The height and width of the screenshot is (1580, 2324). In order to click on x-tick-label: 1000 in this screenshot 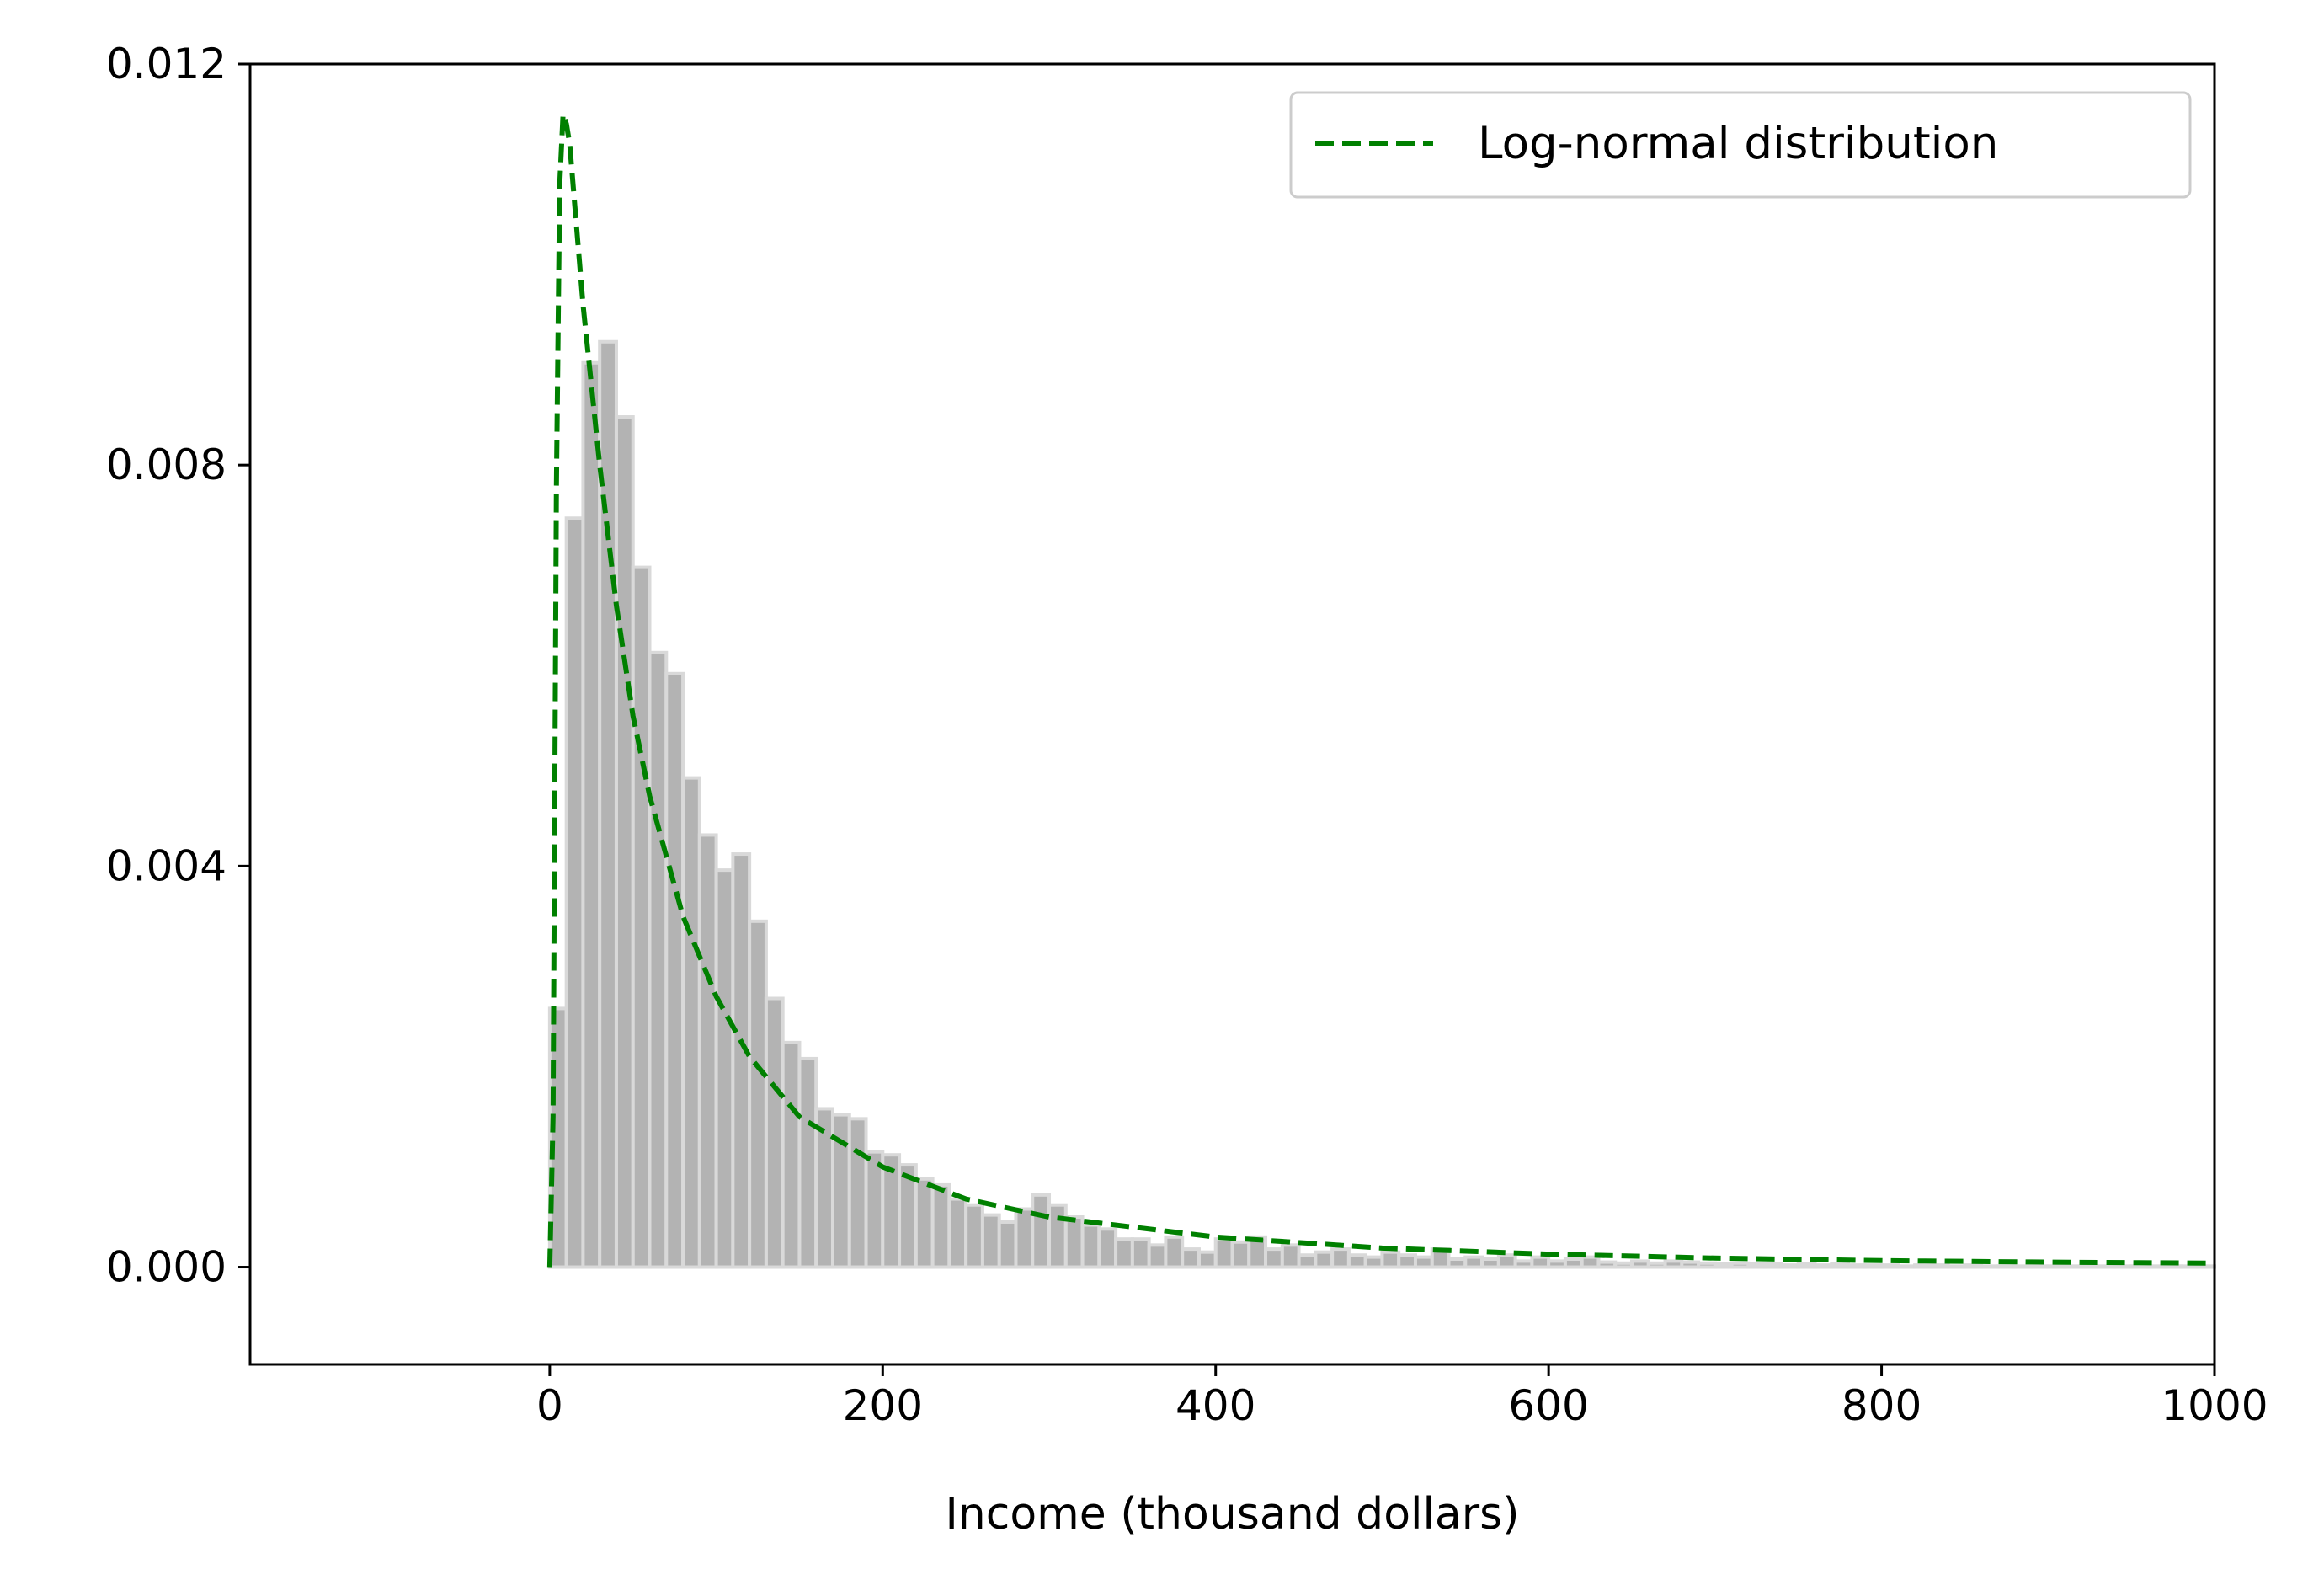, I will do `click(2214, 1406)`.